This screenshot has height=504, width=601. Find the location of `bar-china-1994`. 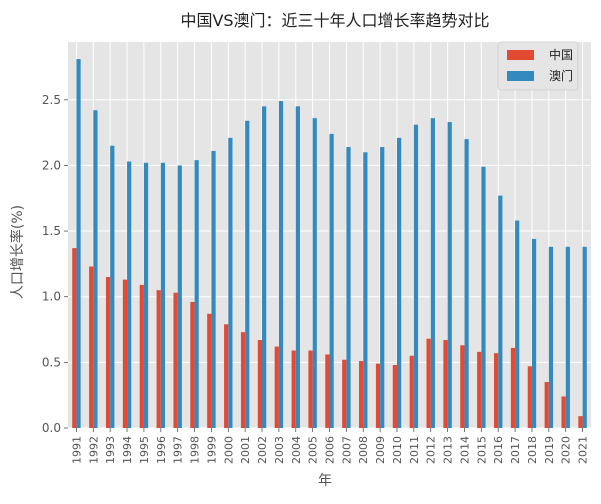

bar-china-1994 is located at coordinates (125, 353).